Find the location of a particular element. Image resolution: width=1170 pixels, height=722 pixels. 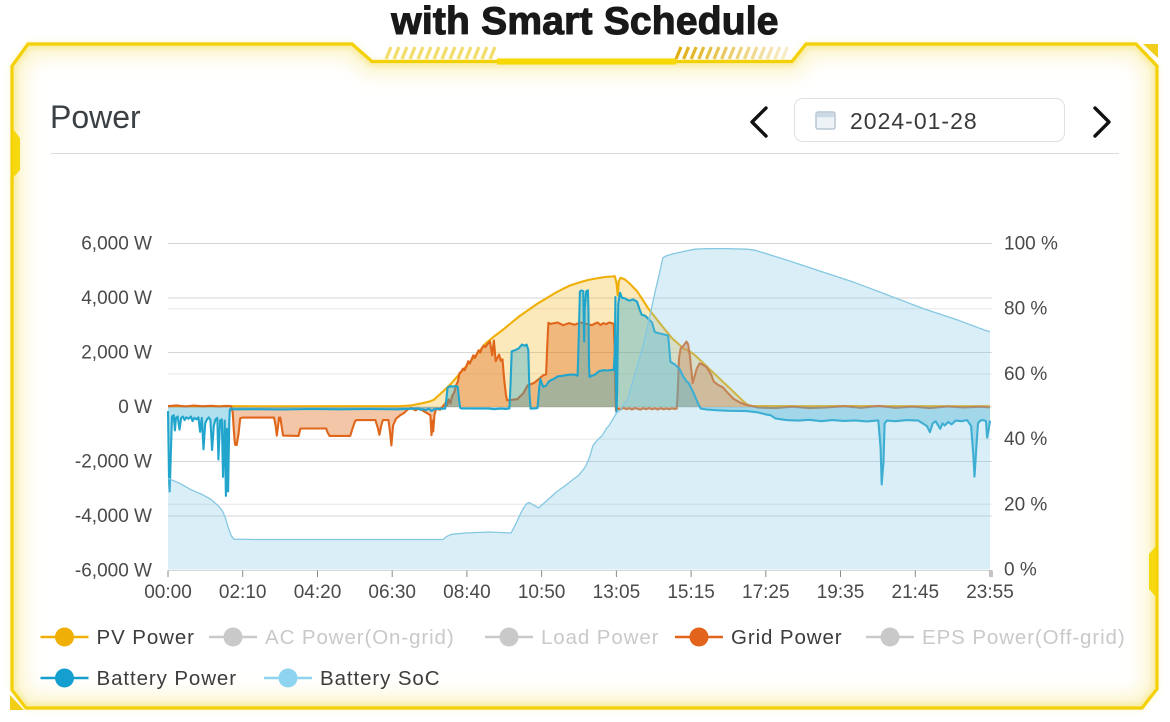

svg-text: EPS Power(Off-grid) is located at coordinates (1024, 637).